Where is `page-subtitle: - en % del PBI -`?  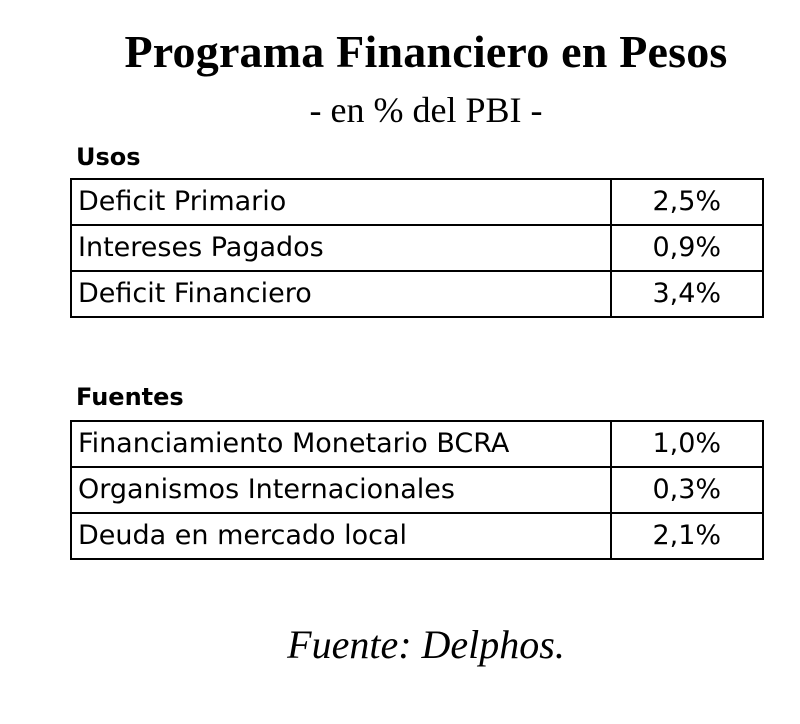
page-subtitle: - en % del PBI - is located at coordinates (426, 110).